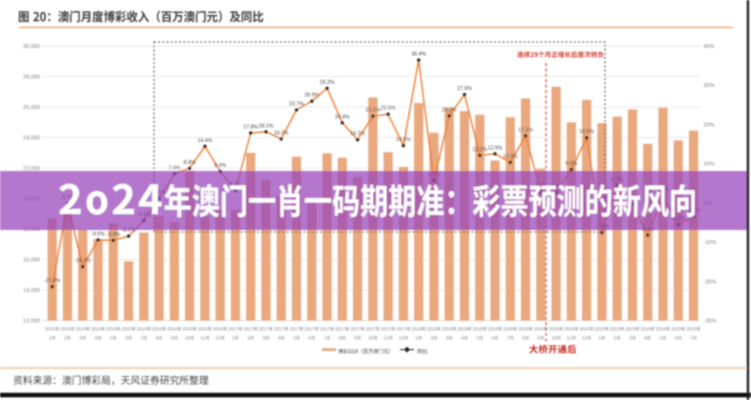  What do you see at coordinates (281, 133) in the screenshot?
I see `svg-text: 16.3%` at bounding box center [281, 133].